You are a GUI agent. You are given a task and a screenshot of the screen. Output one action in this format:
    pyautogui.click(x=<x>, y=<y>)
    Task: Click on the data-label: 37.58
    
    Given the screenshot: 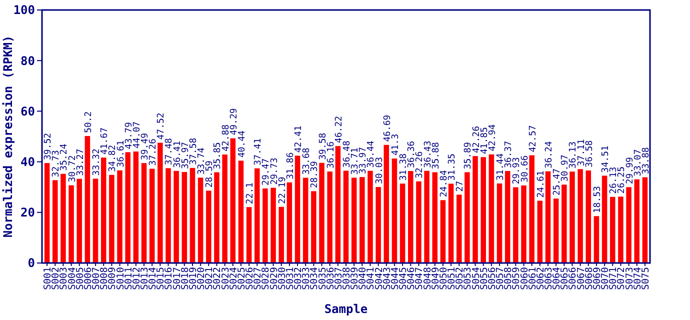 What is the action you would take?
    pyautogui.click(x=193, y=151)
    